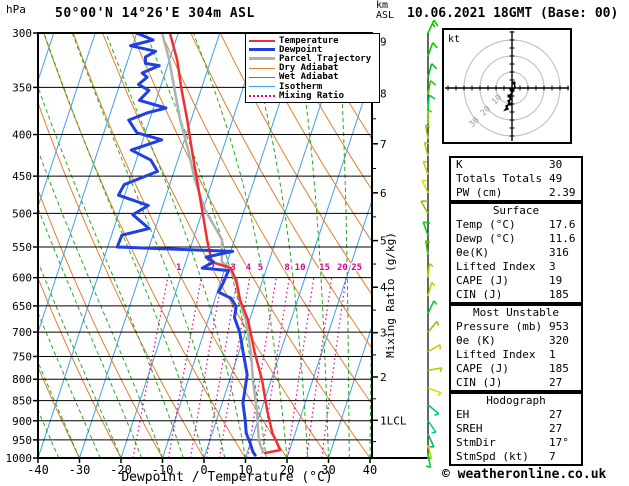  I want to click on stat-row: SREH 27, so click(516, 429).